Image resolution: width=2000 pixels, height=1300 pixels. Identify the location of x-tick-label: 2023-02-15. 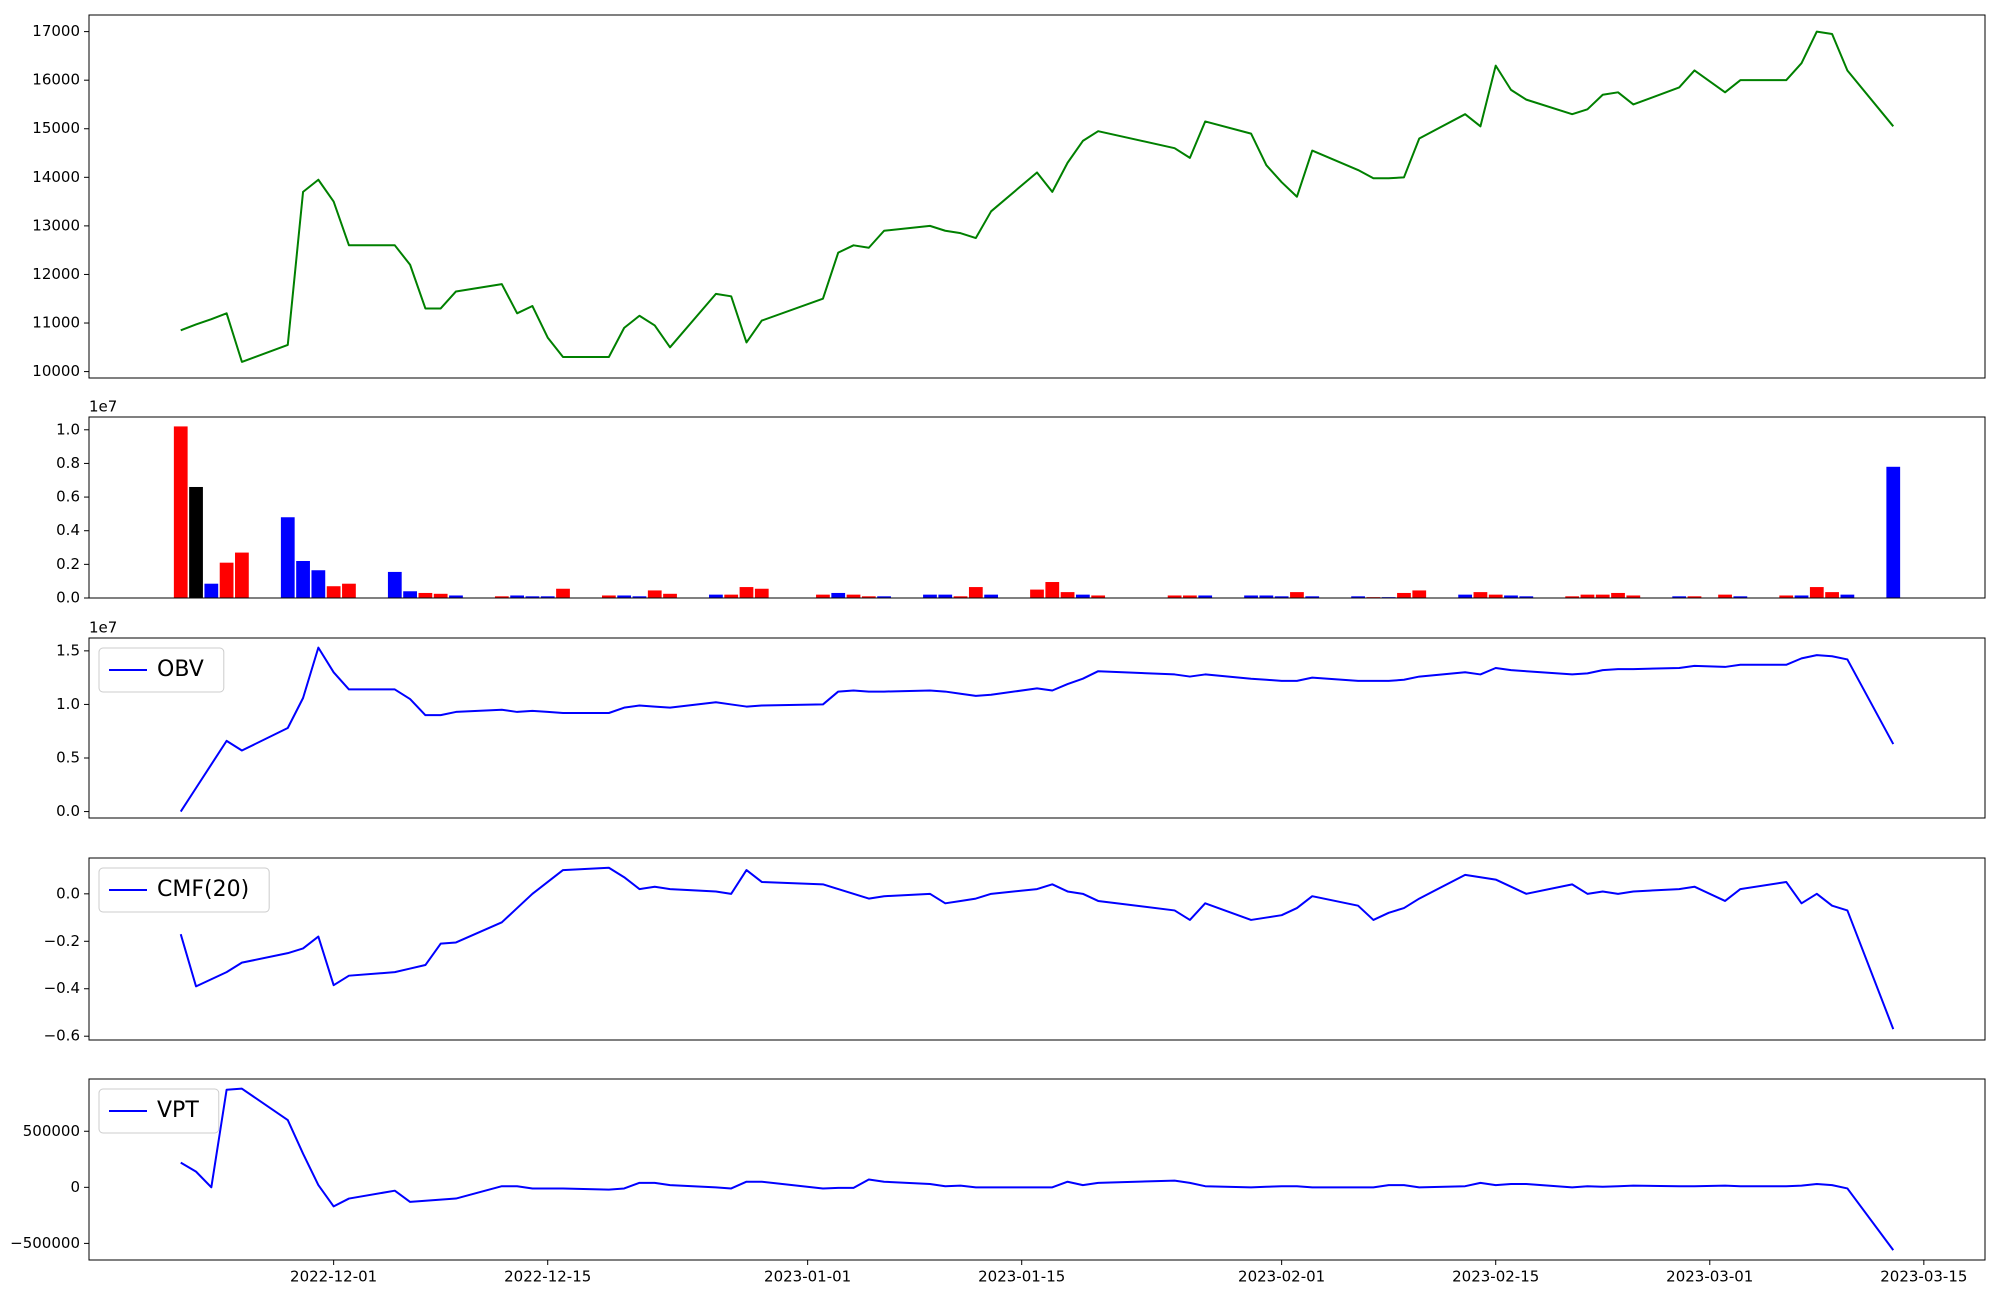
(1495, 1277).